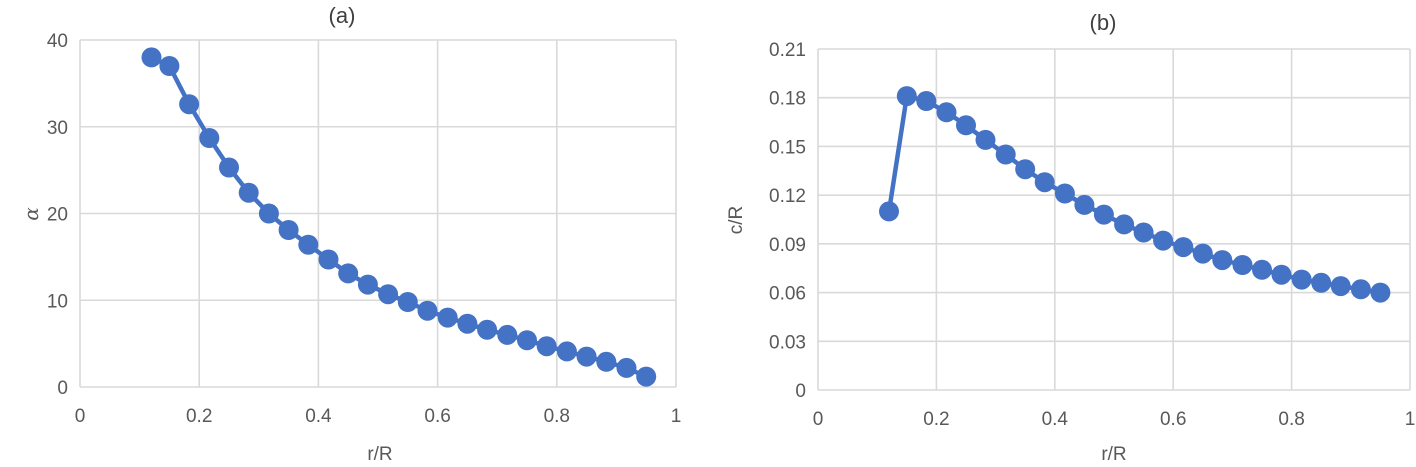  Describe the element at coordinates (57, 301) in the screenshot. I see `y-tick-label-a: 10` at that location.